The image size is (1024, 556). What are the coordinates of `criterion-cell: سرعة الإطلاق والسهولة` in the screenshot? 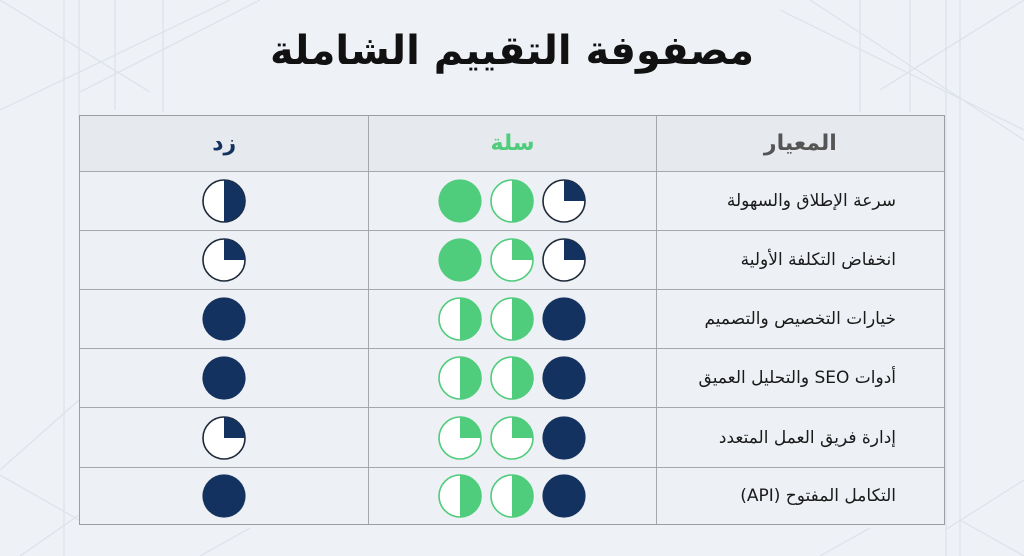 It's located at (800, 201).